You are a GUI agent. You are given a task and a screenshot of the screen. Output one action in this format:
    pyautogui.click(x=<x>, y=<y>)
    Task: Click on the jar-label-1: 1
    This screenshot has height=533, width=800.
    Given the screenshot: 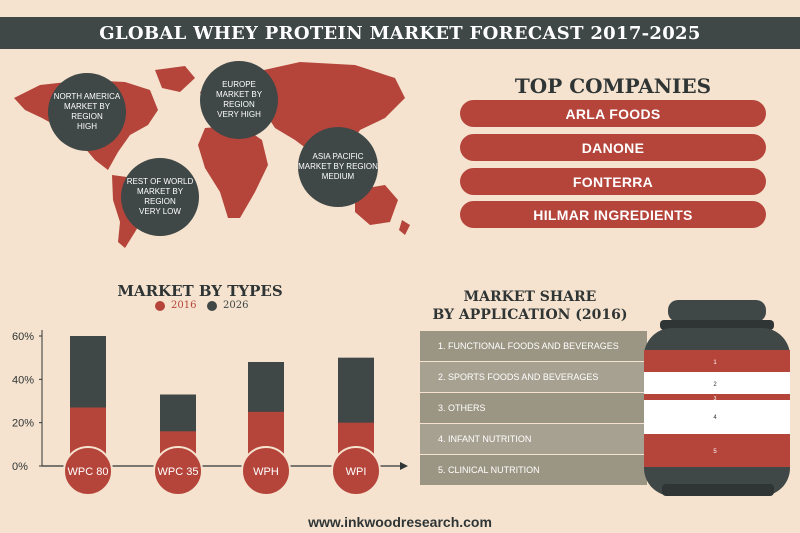 What is the action you would take?
    pyautogui.click(x=715, y=363)
    